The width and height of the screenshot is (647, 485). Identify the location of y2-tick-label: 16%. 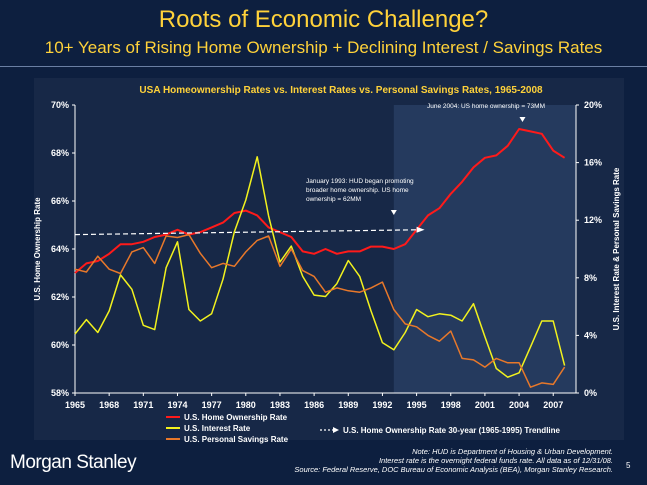
(593, 163).